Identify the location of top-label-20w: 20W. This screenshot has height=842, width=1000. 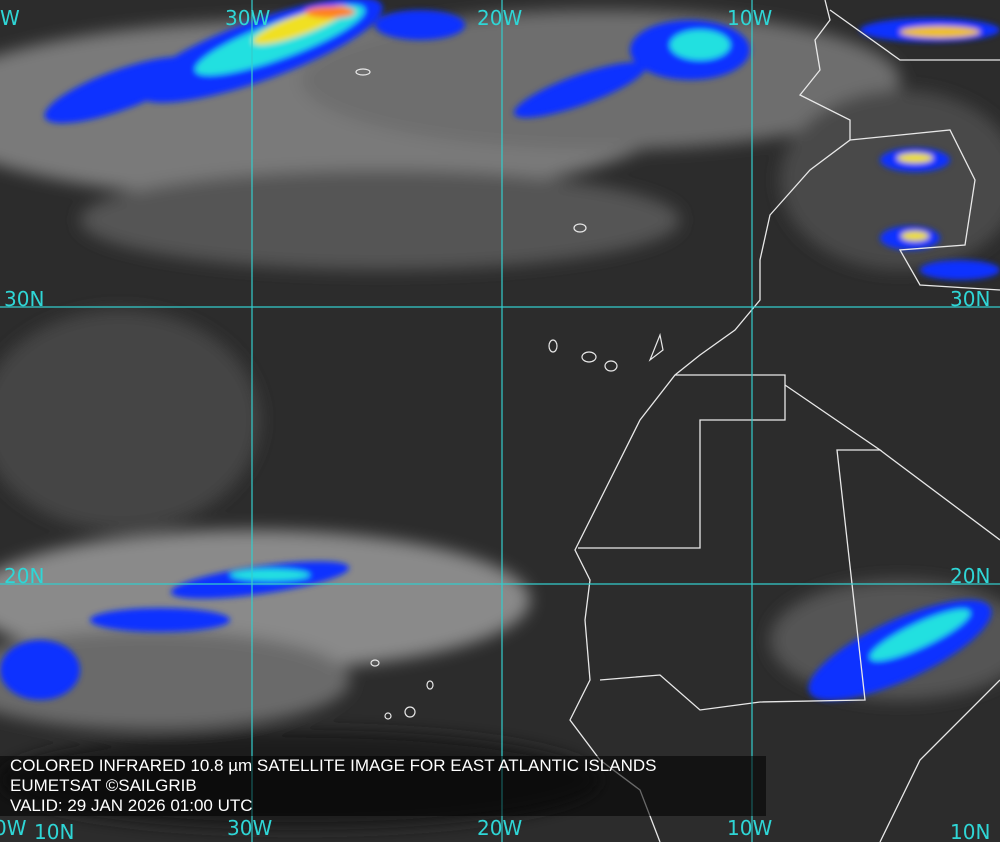
(500, 18).